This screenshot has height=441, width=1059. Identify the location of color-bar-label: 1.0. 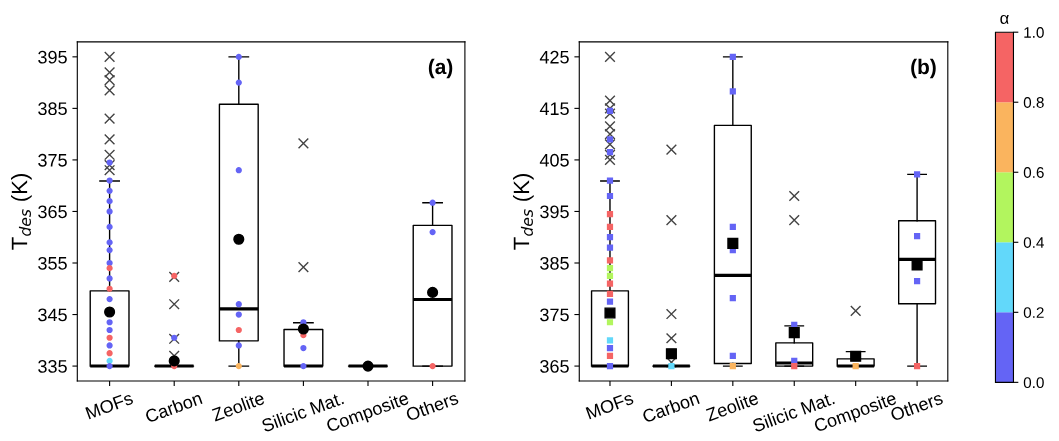
(1034, 32).